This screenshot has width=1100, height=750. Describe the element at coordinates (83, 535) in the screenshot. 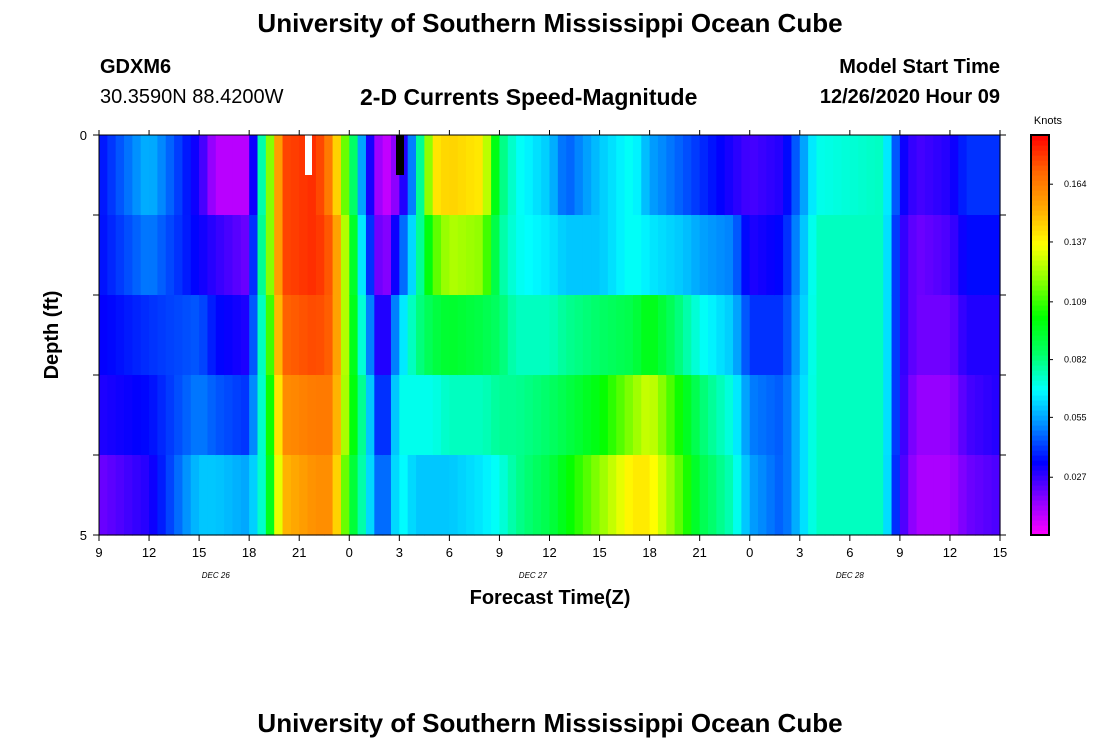

I see `y-tick-label: 5` at that location.